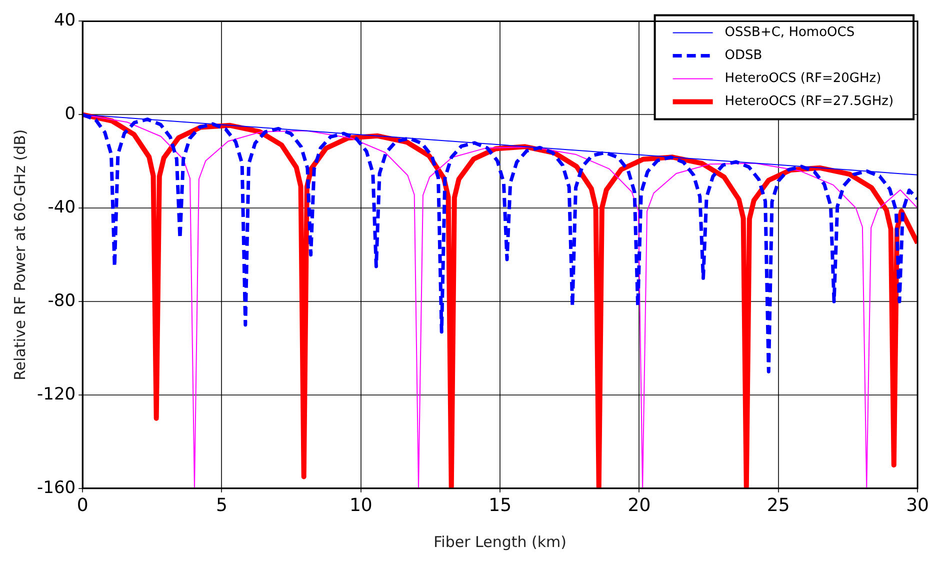 Image resolution: width=940 pixels, height=564 pixels. What do you see at coordinates (917, 505) in the screenshot?
I see `x-tick-label: 30` at bounding box center [917, 505].